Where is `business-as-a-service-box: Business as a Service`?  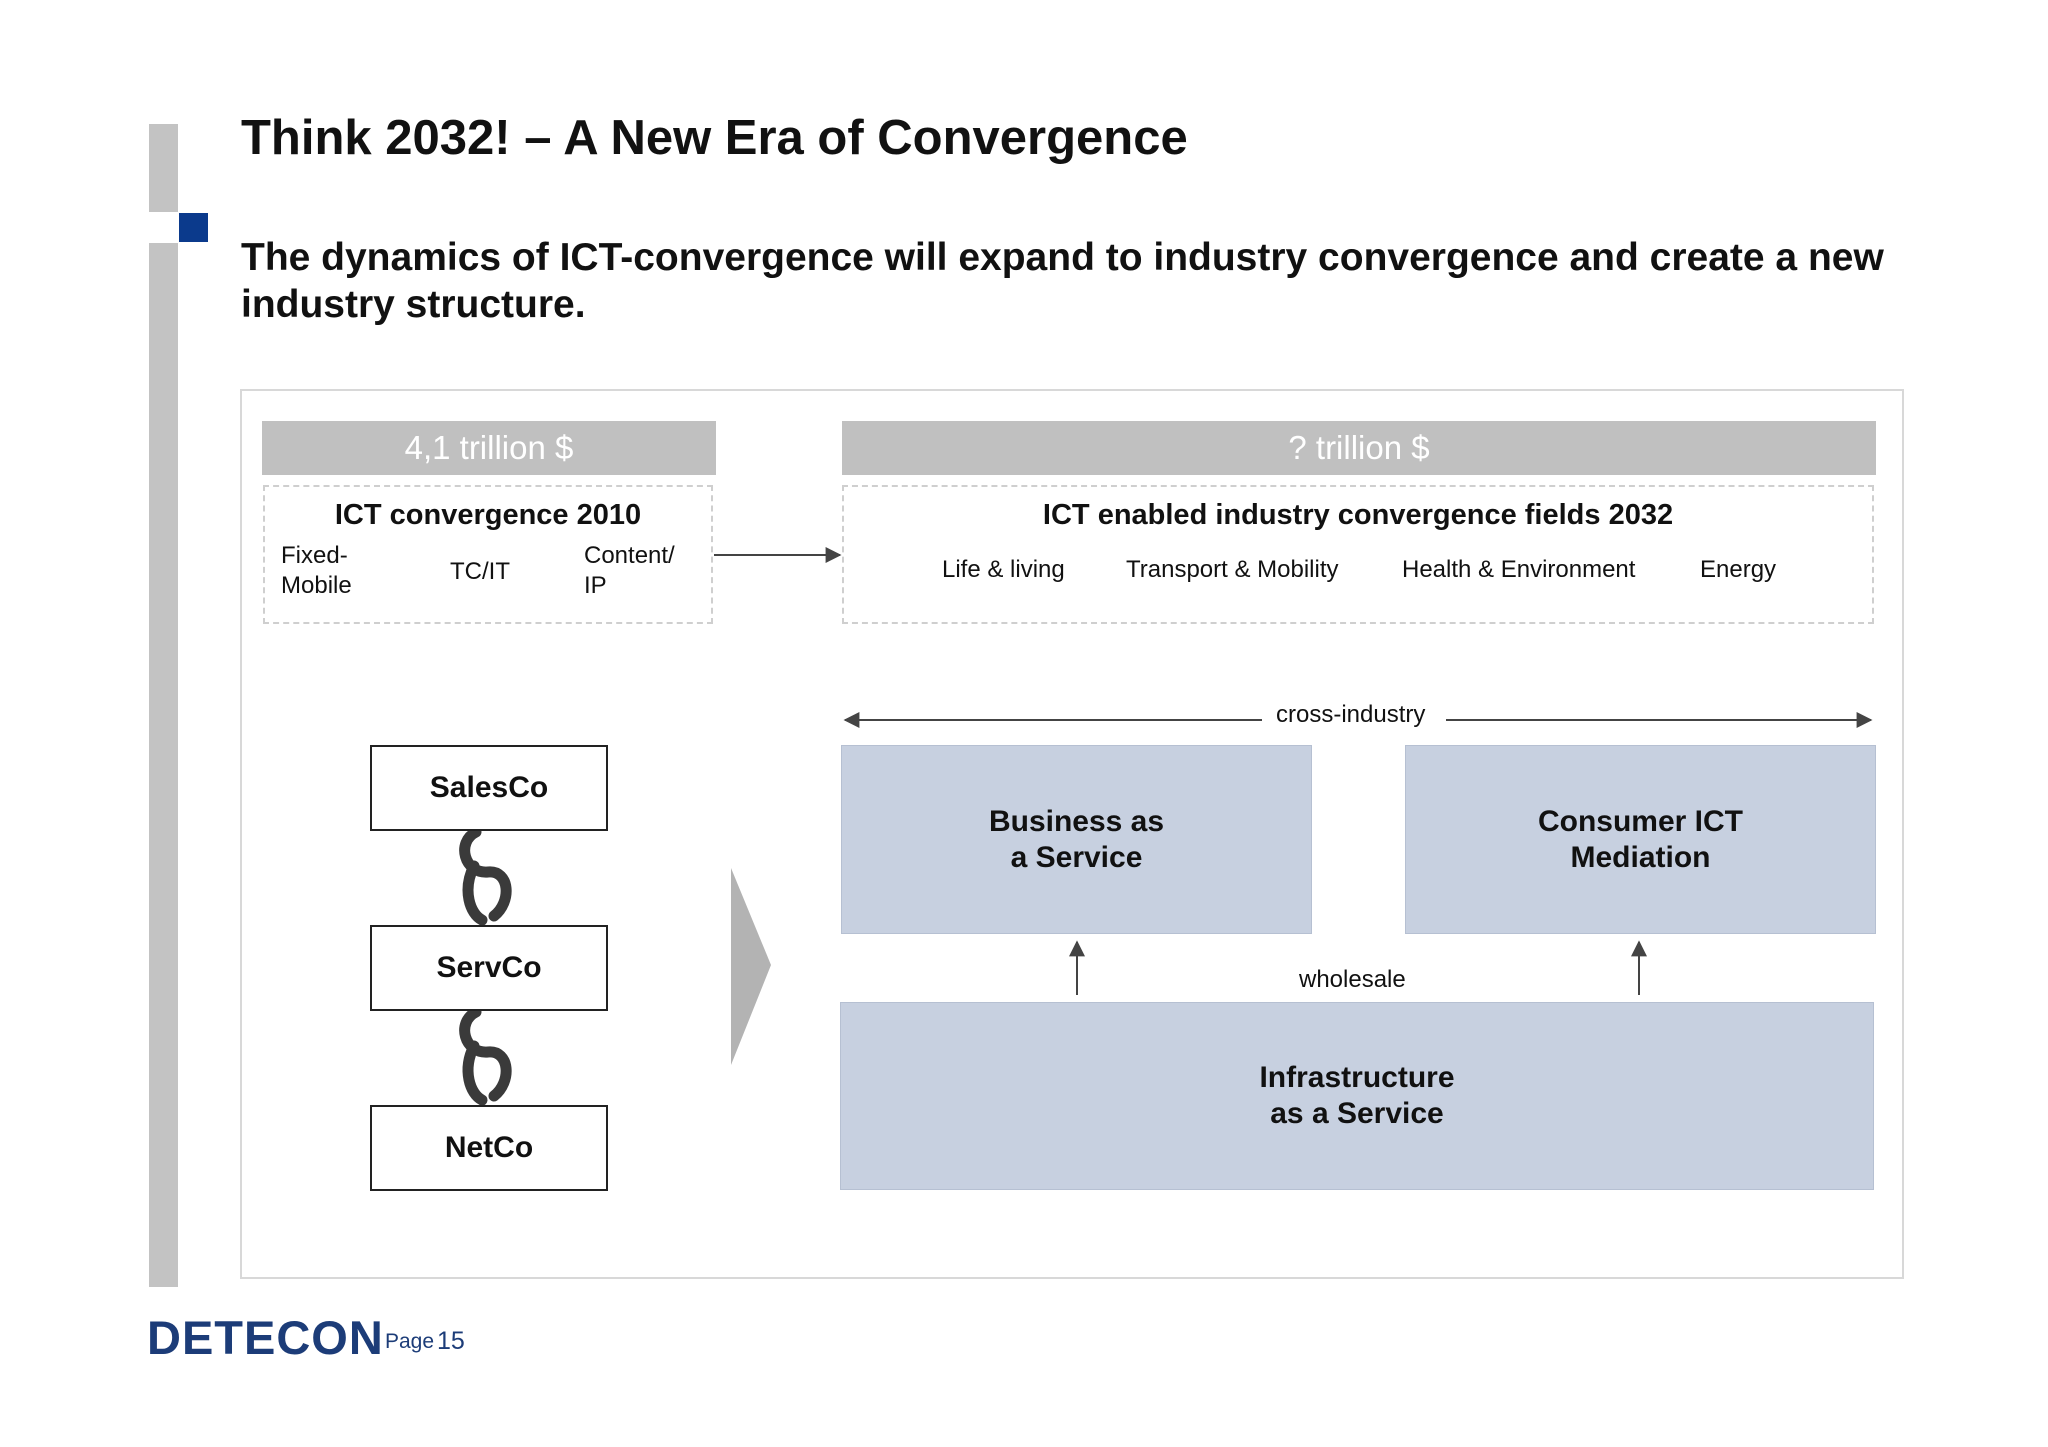 business-as-a-service-box: Business as a Service is located at coordinates (1076, 839).